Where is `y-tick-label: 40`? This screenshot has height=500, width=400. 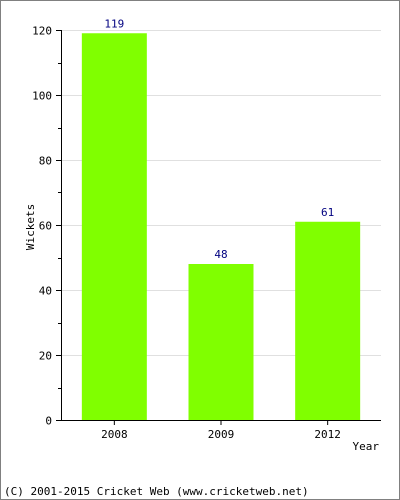
y-tick-label: 40 is located at coordinates (45, 291).